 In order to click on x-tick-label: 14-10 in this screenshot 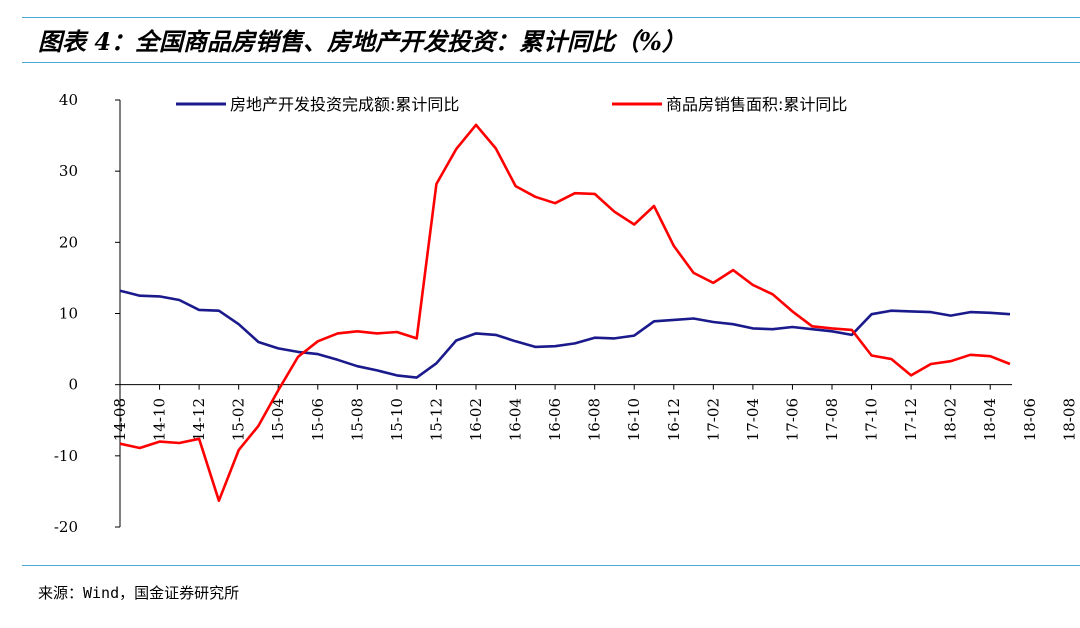, I will do `click(160, 419)`.